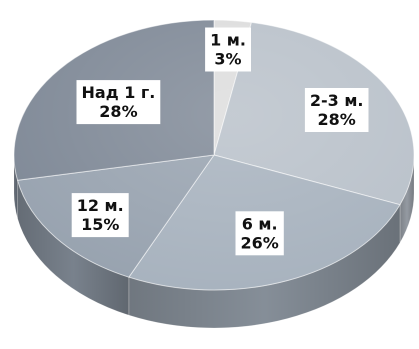 The image size is (419, 349). What do you see at coordinates (337, 100) in the screenshot?
I see `data-label-category: 2-3 м.` at bounding box center [337, 100].